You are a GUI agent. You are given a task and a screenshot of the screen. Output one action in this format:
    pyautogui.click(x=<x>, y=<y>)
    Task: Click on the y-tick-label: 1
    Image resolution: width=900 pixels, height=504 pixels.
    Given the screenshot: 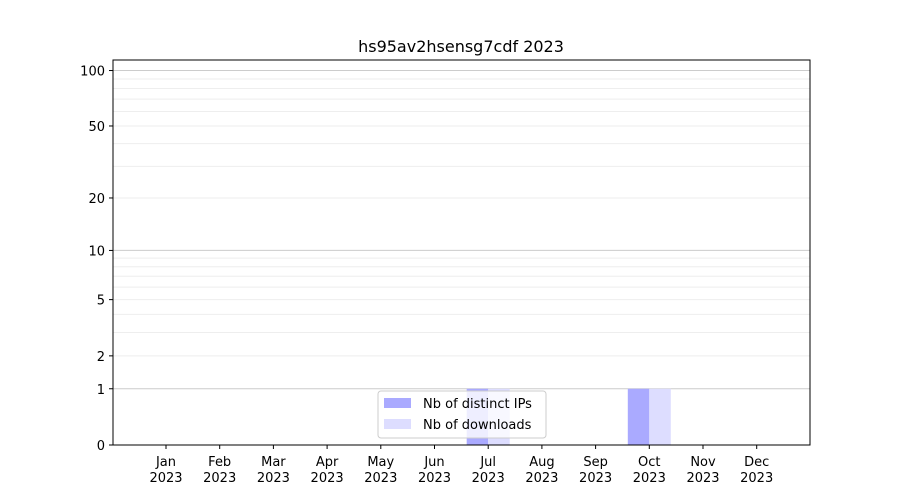 What is the action you would take?
    pyautogui.click(x=101, y=390)
    